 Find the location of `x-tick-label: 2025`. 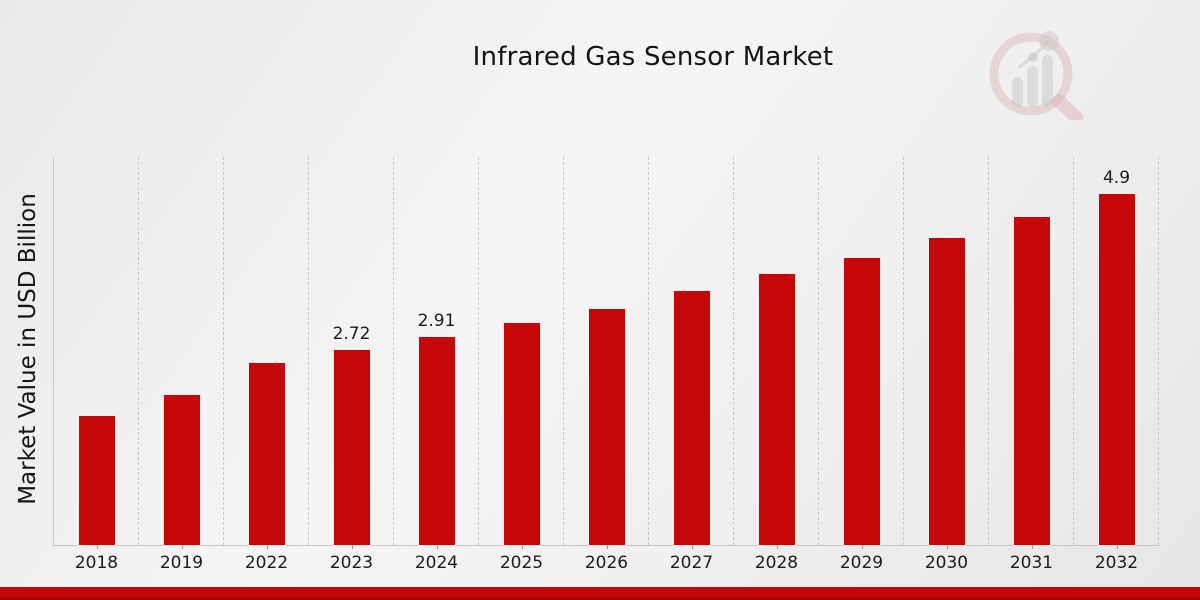

x-tick-label: 2025 is located at coordinates (521, 563).